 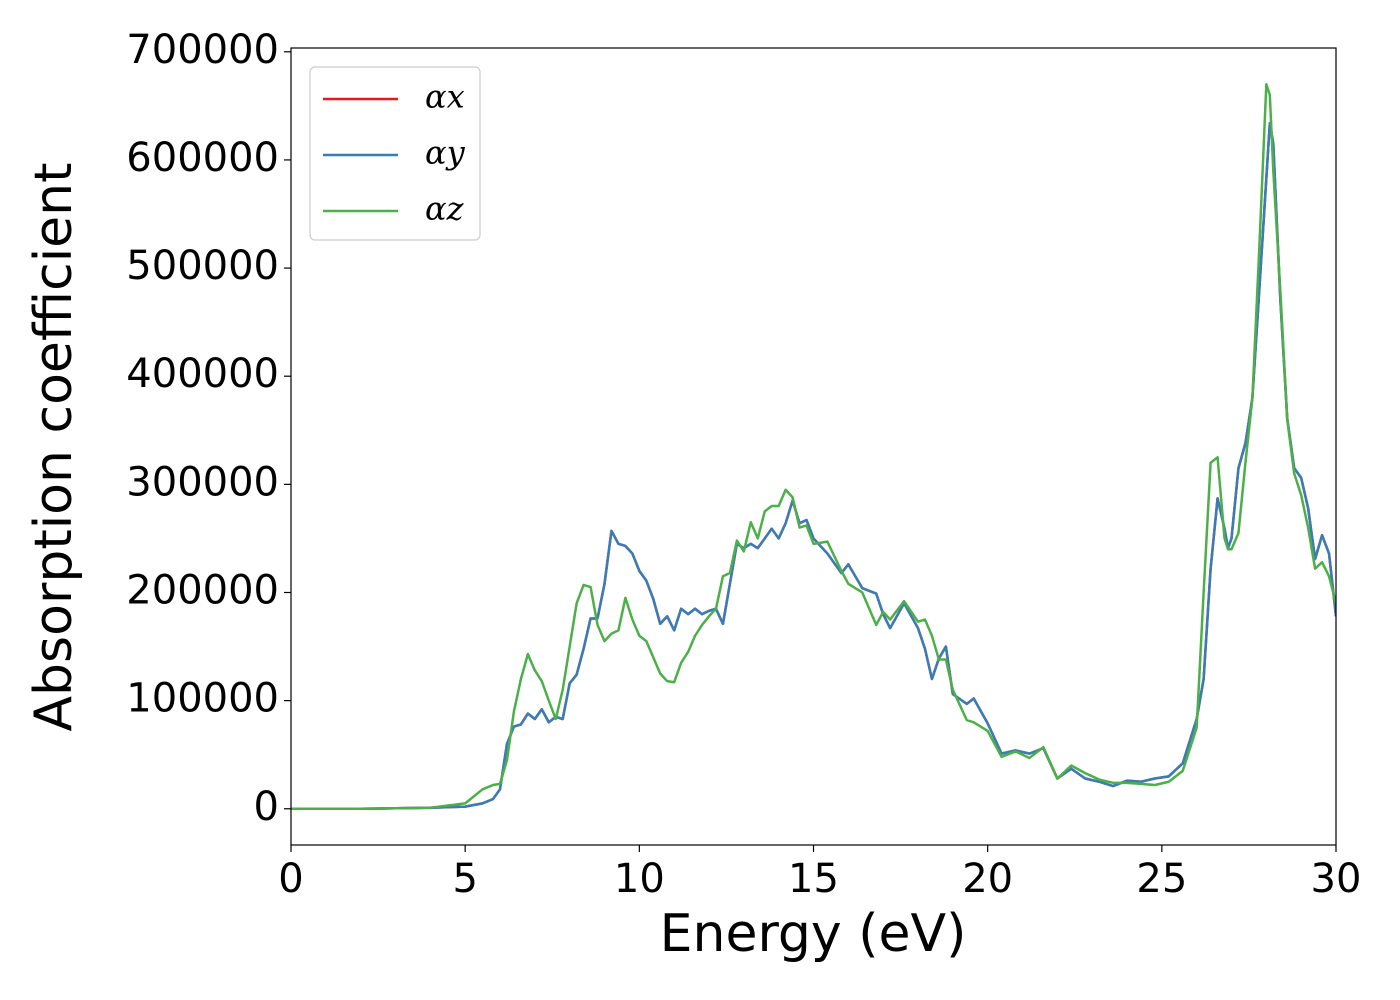 What do you see at coordinates (202, 266) in the screenshot?
I see `y-tick-label: 500000` at bounding box center [202, 266].